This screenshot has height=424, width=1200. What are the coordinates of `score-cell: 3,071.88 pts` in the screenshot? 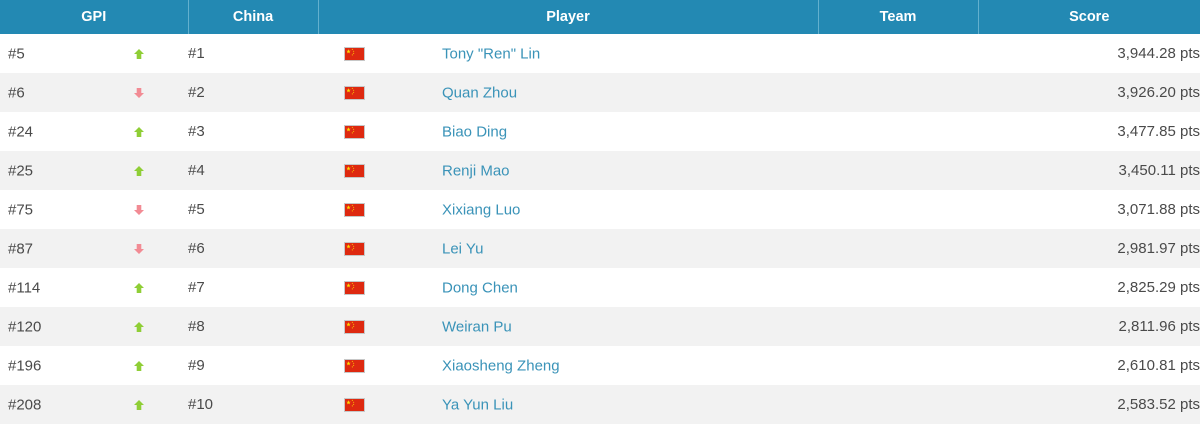 It's located at (1158, 209).